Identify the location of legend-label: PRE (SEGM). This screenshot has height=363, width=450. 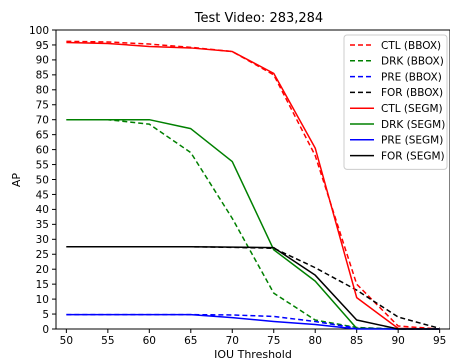
(412, 141).